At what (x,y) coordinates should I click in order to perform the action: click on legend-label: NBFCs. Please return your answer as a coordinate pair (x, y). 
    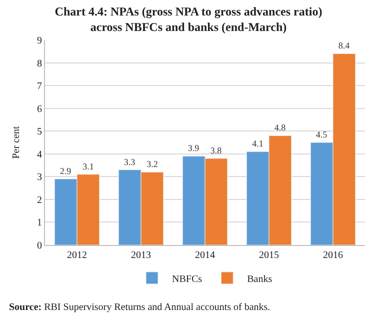
    Looking at the image, I should click on (187, 279).